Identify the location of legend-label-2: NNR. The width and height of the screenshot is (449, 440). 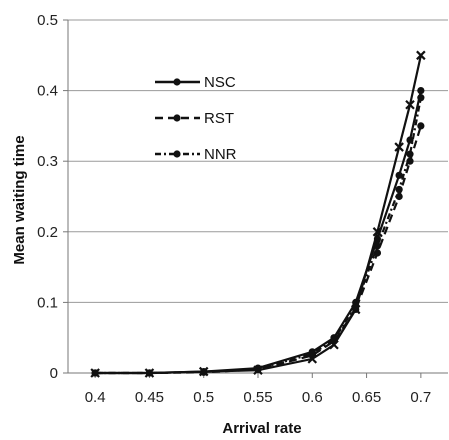
(220, 154).